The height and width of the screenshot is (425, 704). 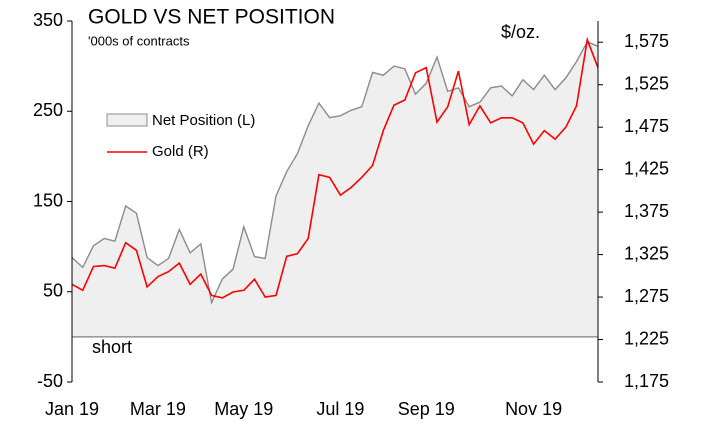 What do you see at coordinates (180, 151) in the screenshot?
I see `legend-label: Gold (R)` at bounding box center [180, 151].